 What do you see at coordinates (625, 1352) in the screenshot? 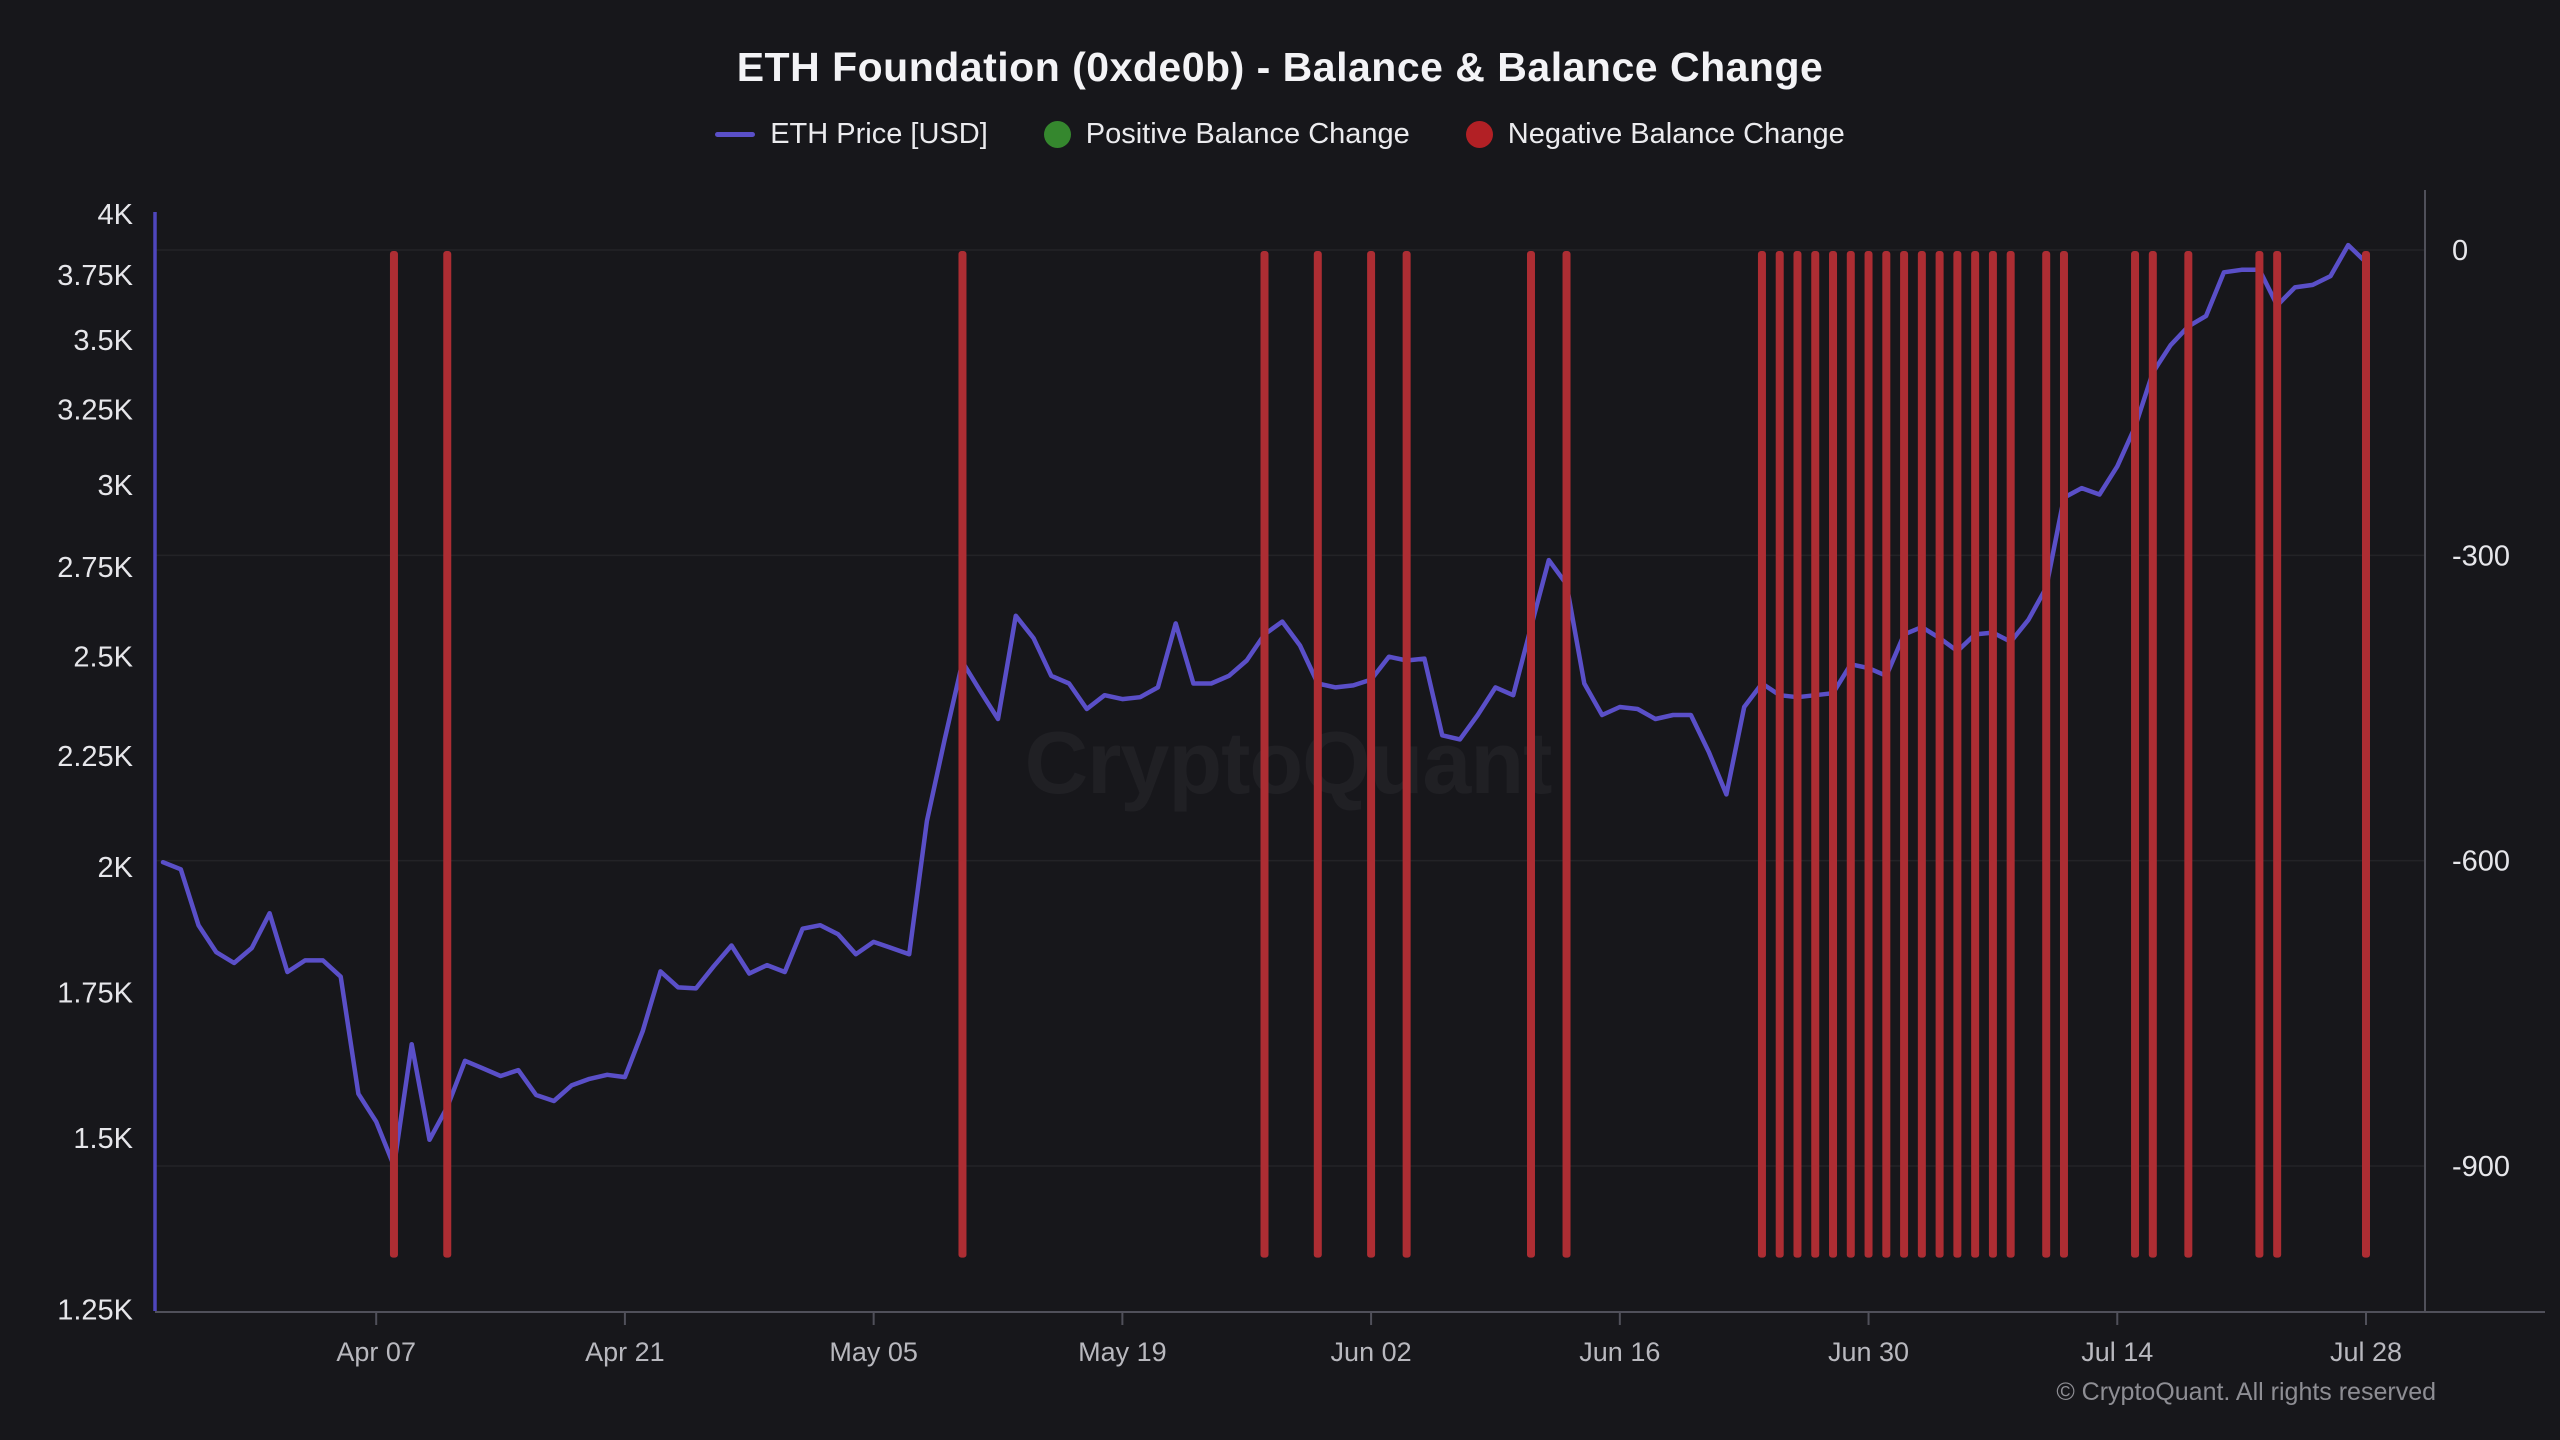
I see `x-axis-label: Apr 21` at bounding box center [625, 1352].